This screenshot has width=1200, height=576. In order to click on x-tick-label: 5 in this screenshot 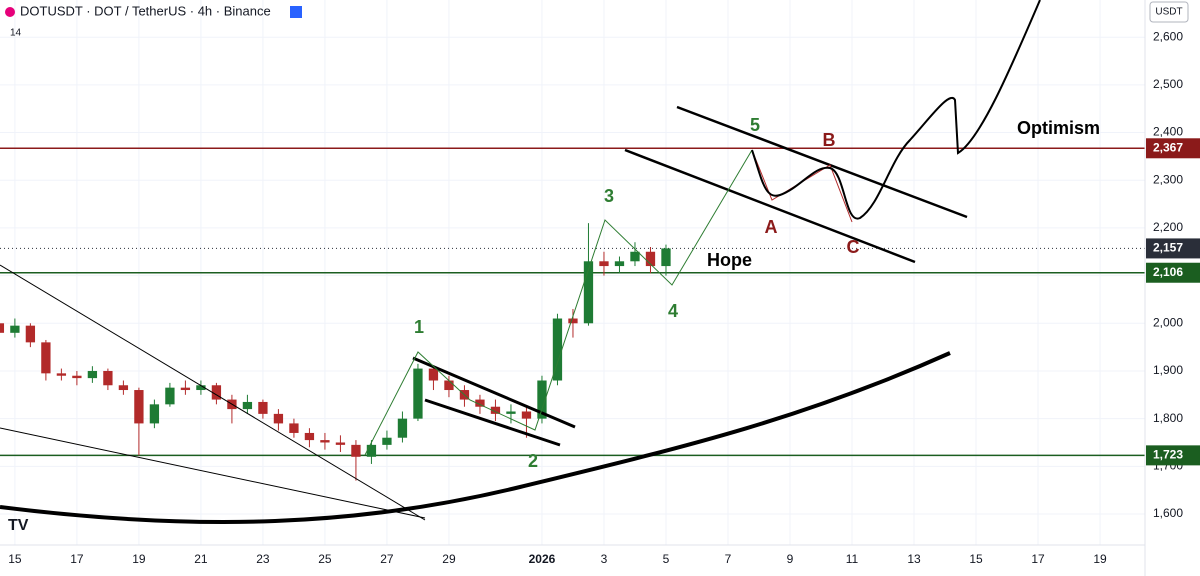, I will do `click(666, 559)`.